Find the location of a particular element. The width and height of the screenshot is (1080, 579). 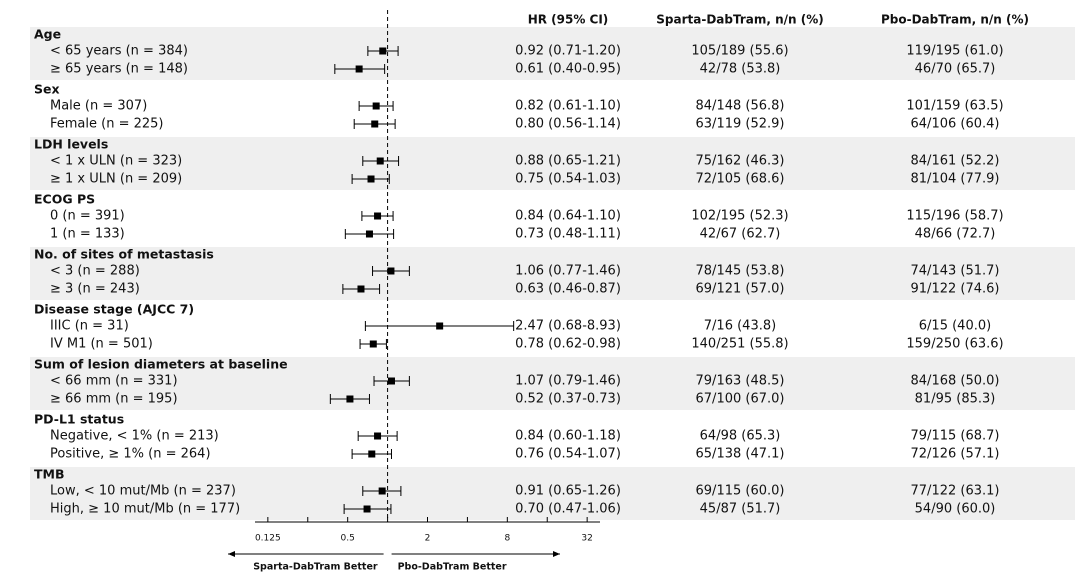

arm1-text: 67/100 (67.0) is located at coordinates (740, 399).